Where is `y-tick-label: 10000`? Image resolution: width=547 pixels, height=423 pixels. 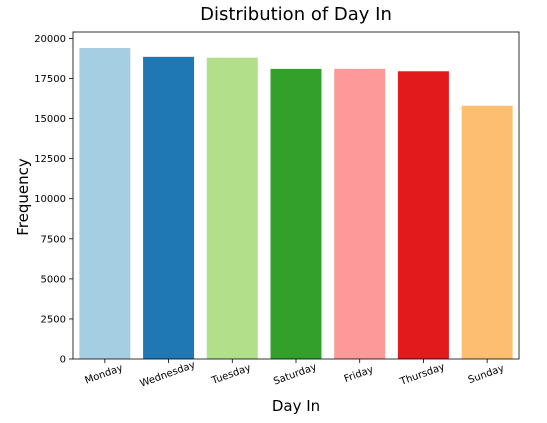 y-tick-label: 10000 is located at coordinates (50, 199).